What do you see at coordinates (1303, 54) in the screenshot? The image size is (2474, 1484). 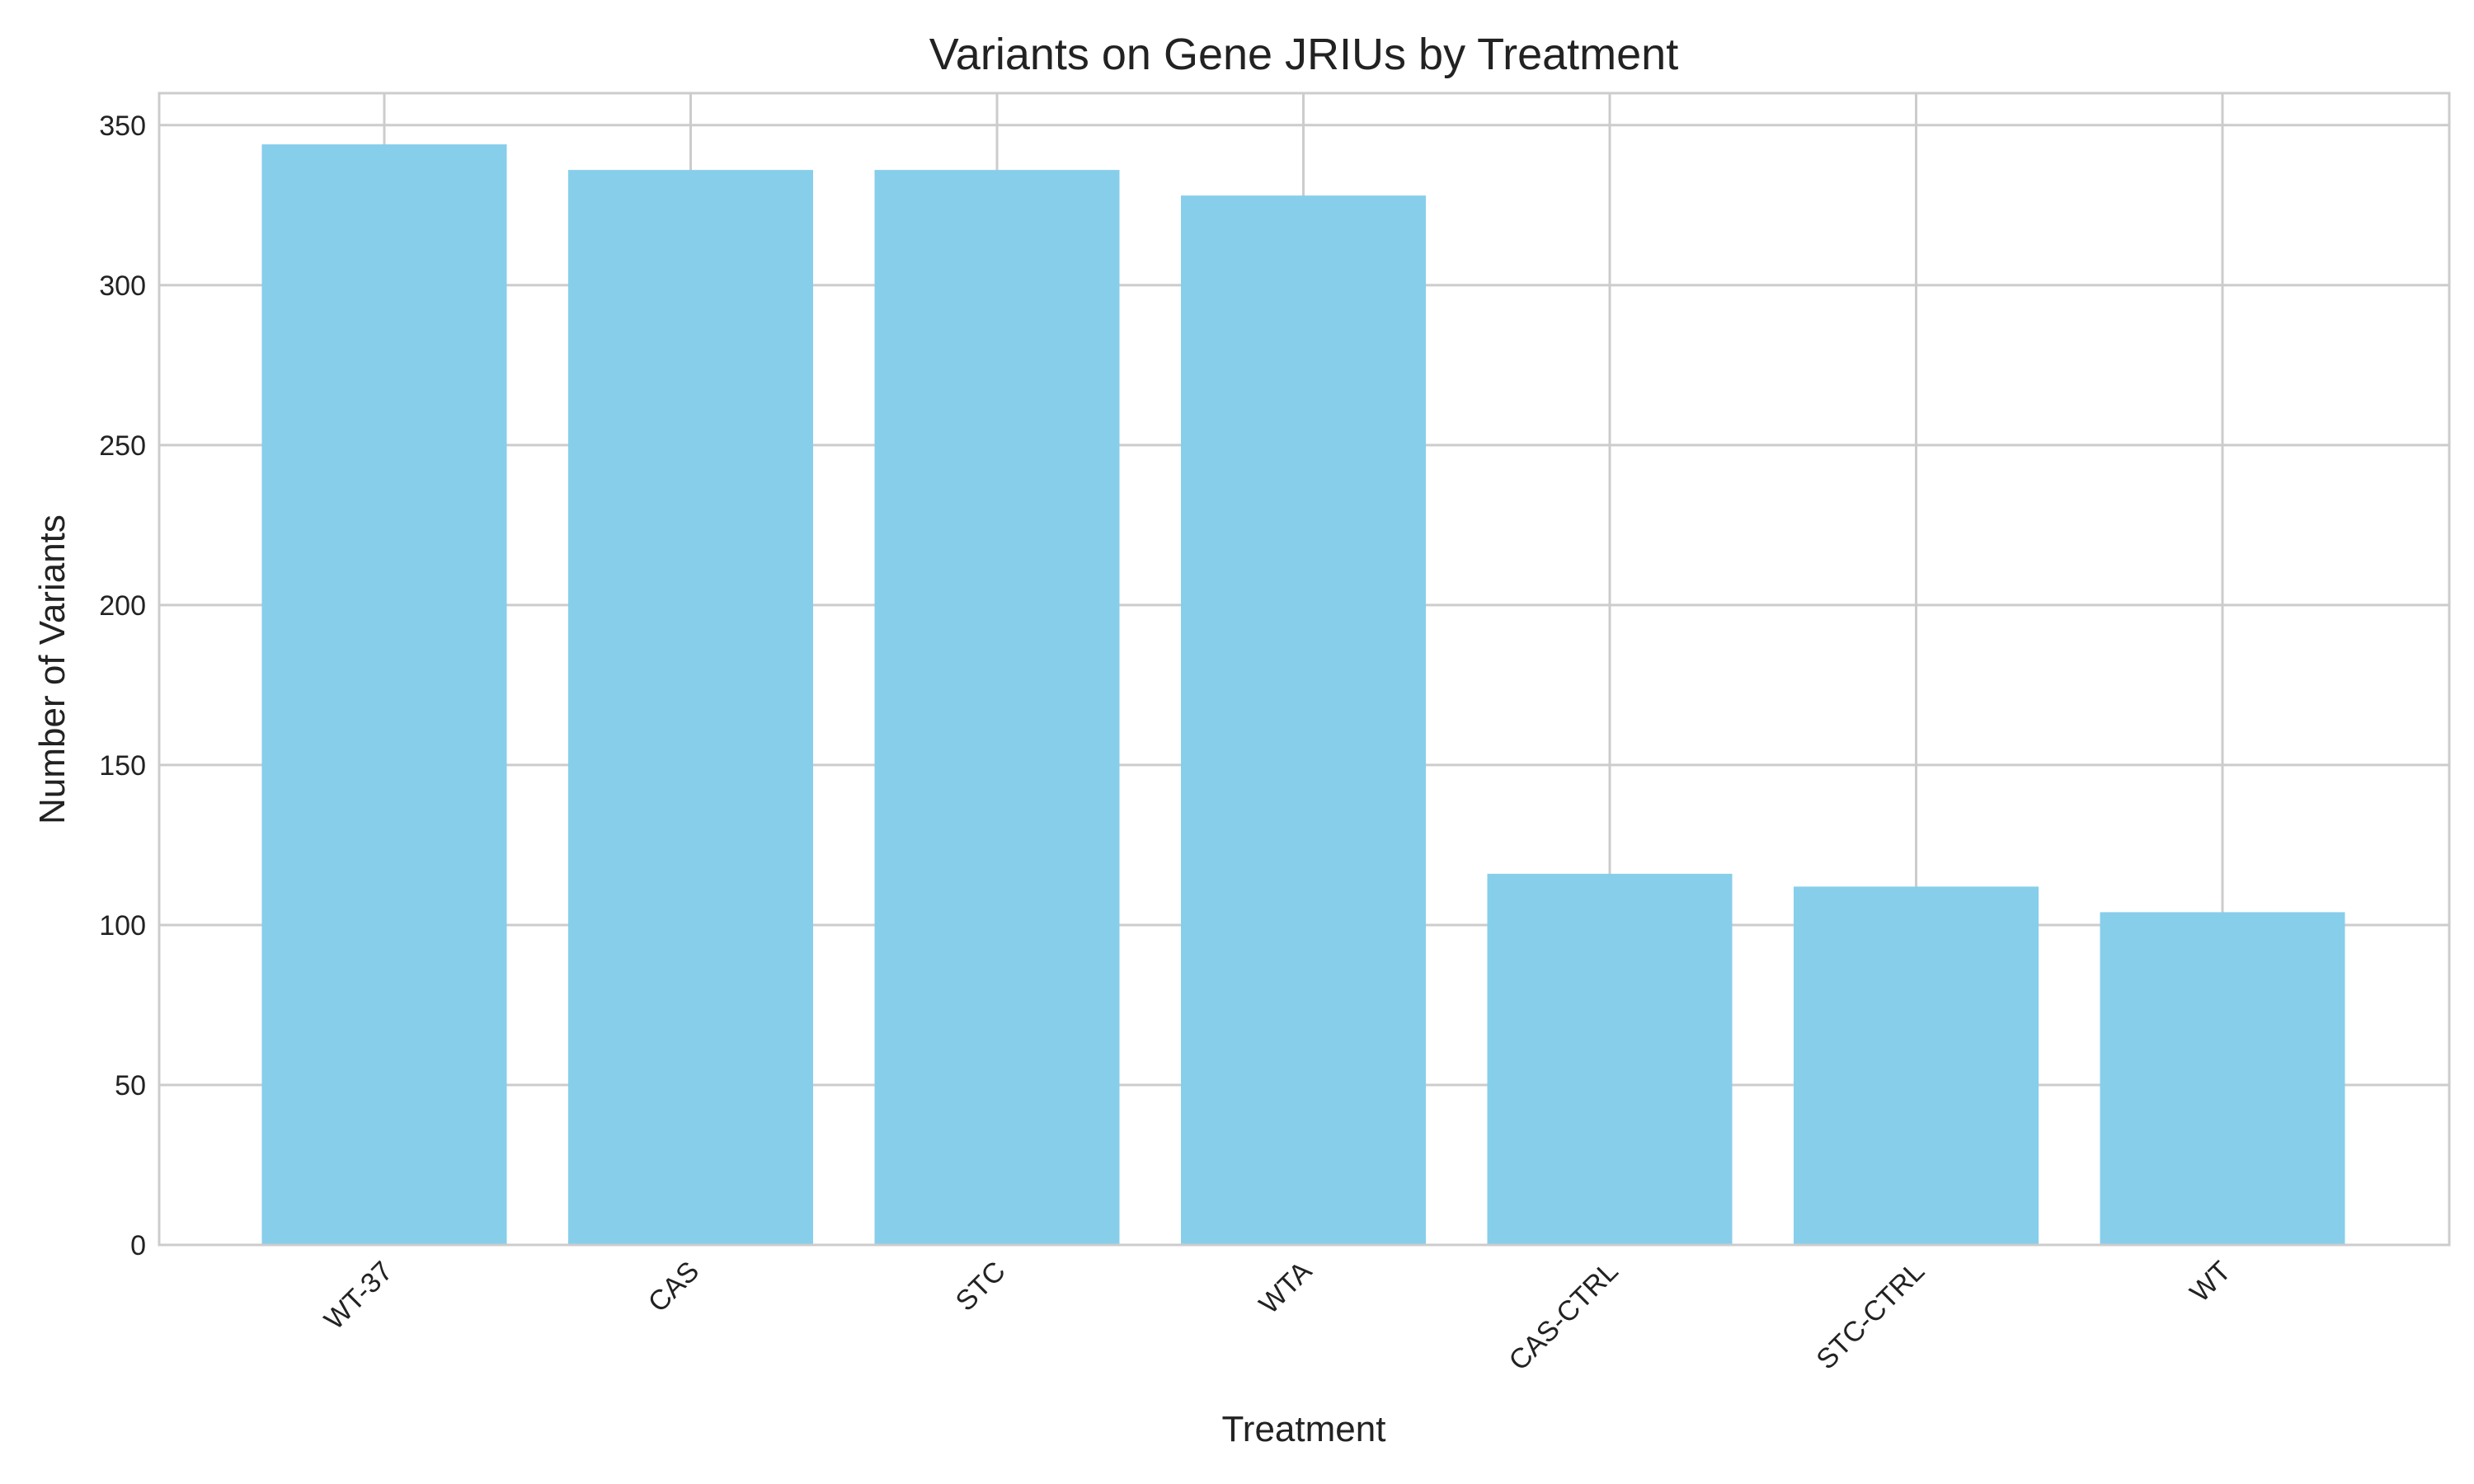 I see `chart-title: Variants on Gene JRIUs by Treatment` at bounding box center [1303, 54].